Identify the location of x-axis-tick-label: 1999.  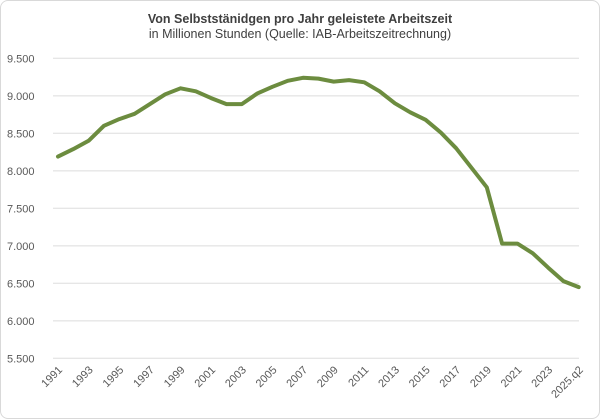
(175, 377).